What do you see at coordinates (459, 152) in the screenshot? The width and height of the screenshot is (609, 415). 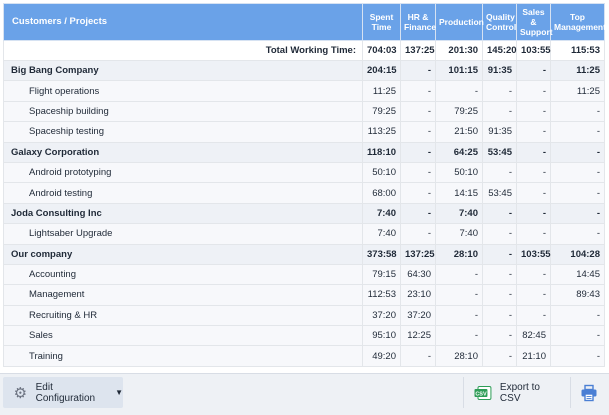 I see `time-cell: 64:25` at bounding box center [459, 152].